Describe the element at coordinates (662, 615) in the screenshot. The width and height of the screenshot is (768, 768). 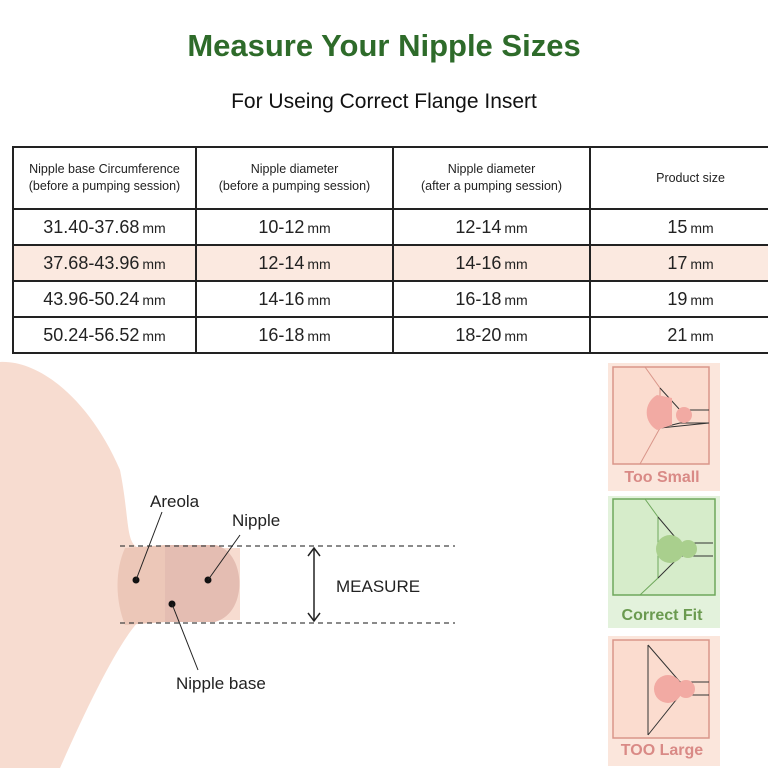
I see `correct-fit-label: Correct Fit` at that location.